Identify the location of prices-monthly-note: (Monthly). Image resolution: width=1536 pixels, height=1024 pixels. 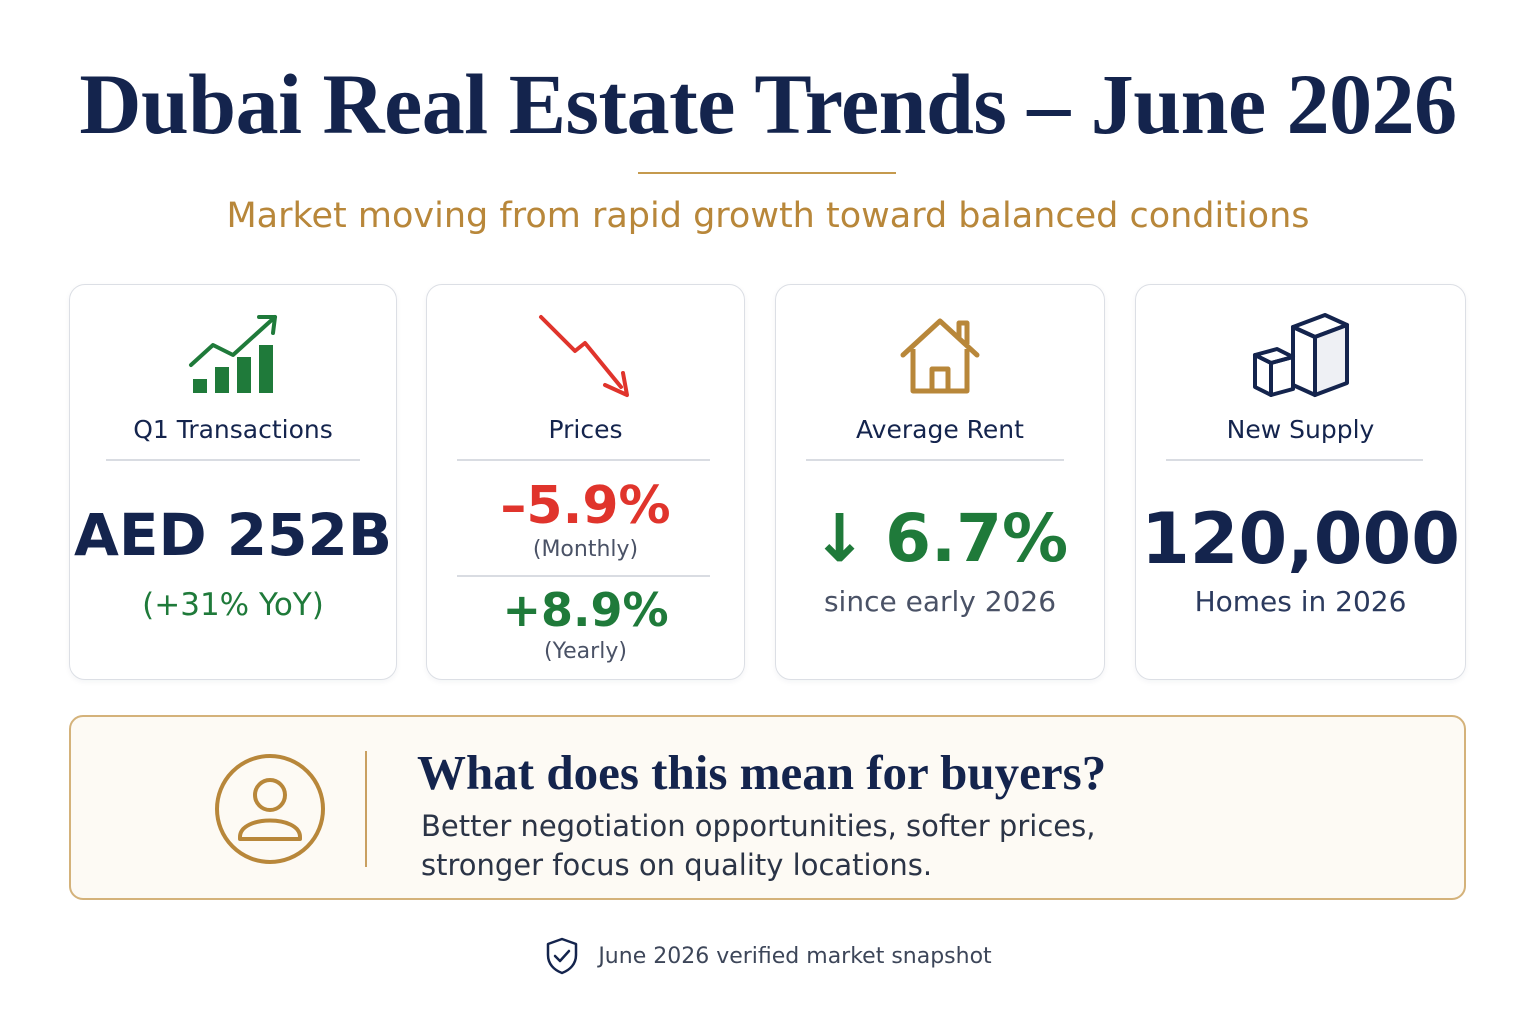
(585, 549).